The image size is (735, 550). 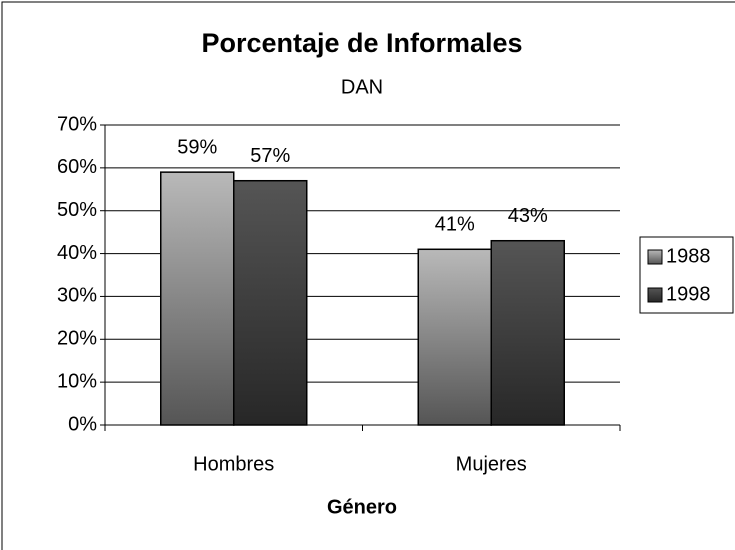 What do you see at coordinates (77, 210) in the screenshot?
I see `y-tick-label: 50%` at bounding box center [77, 210].